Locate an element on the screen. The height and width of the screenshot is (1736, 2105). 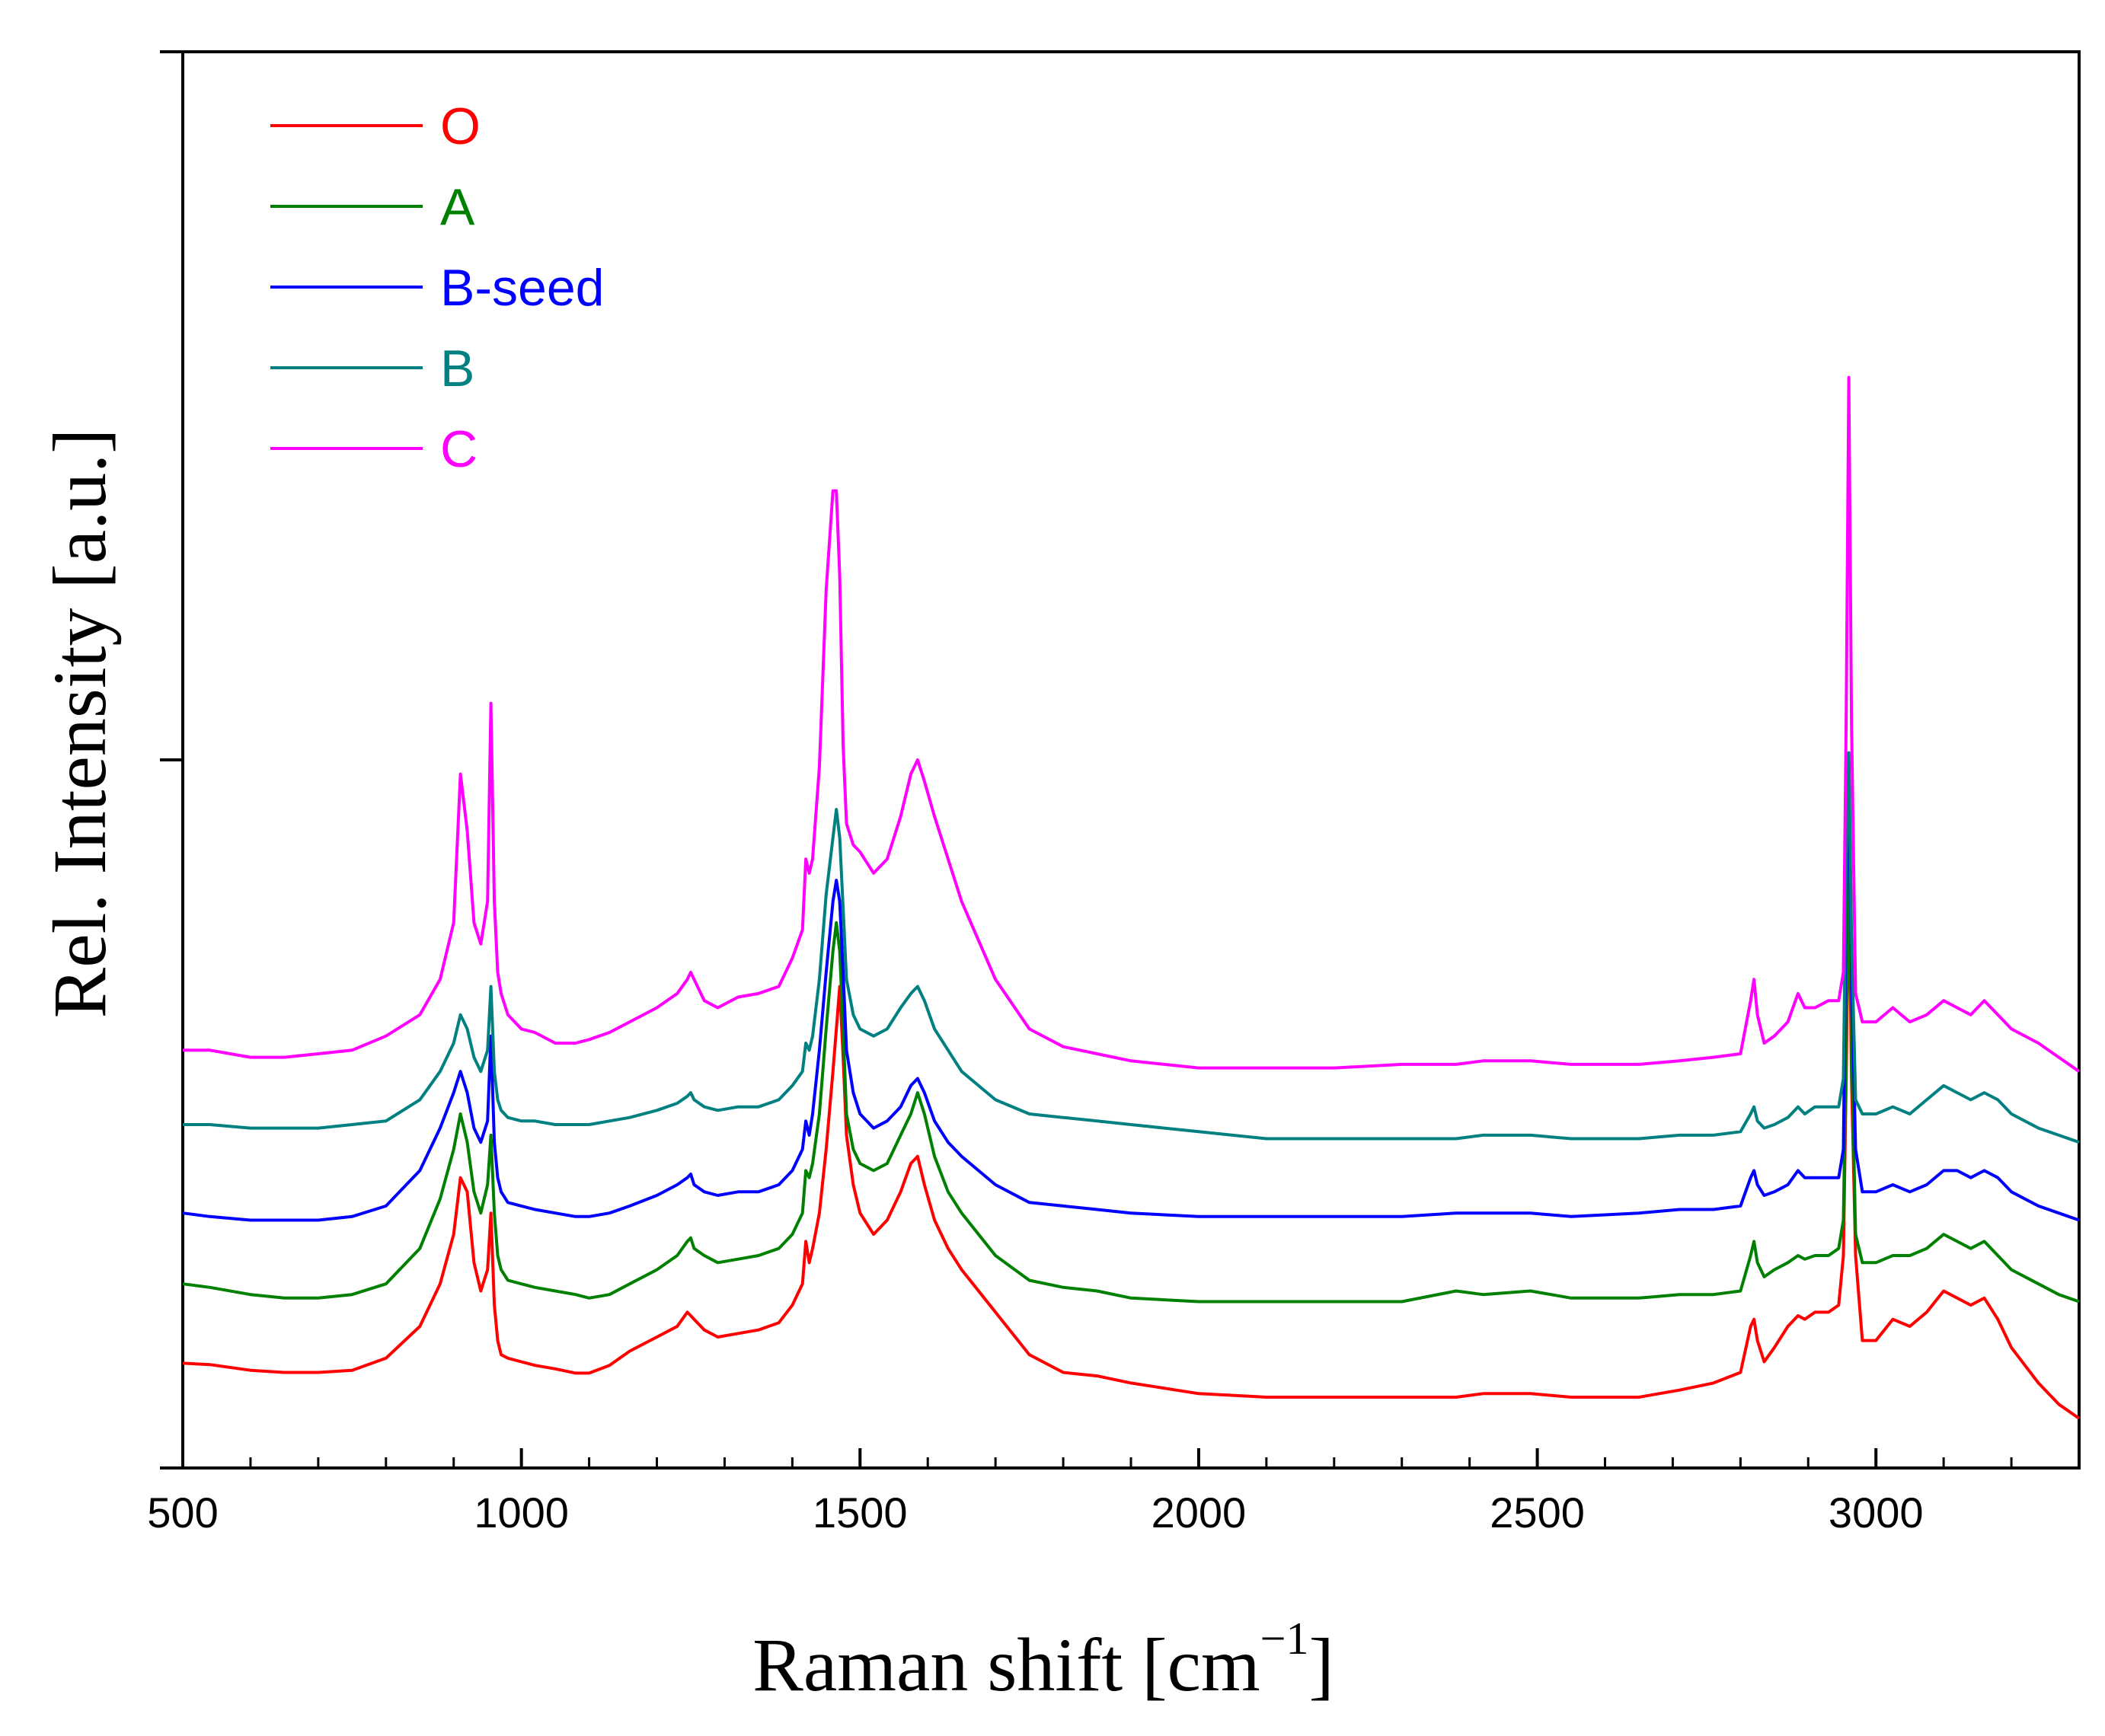
legend-label: B-seed is located at coordinates (522, 288).